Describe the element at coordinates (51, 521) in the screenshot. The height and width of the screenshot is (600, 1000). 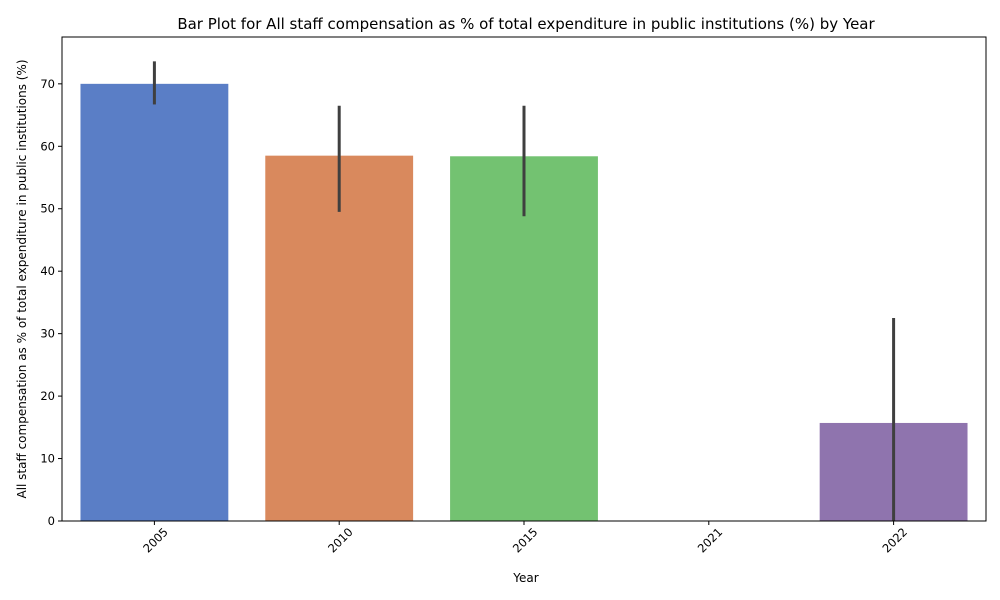
I see `y-tick-label-0: 0` at that location.